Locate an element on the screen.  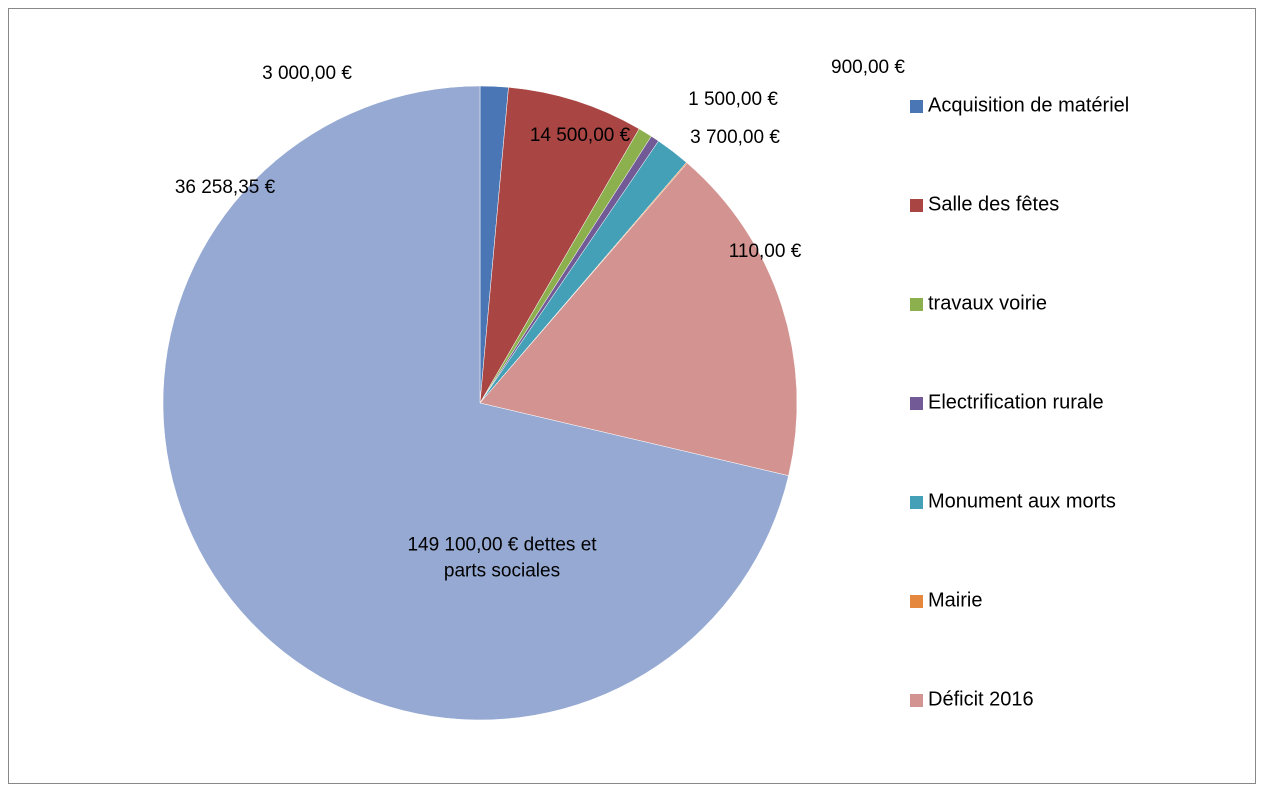
legend-label: travaux voirie is located at coordinates (987, 303).